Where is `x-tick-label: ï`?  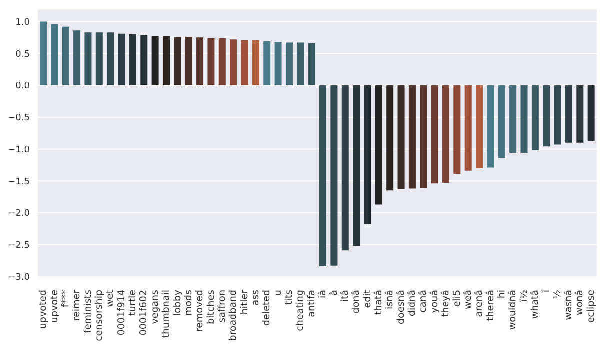
x-tick-label: ï is located at coordinates (546, 292).